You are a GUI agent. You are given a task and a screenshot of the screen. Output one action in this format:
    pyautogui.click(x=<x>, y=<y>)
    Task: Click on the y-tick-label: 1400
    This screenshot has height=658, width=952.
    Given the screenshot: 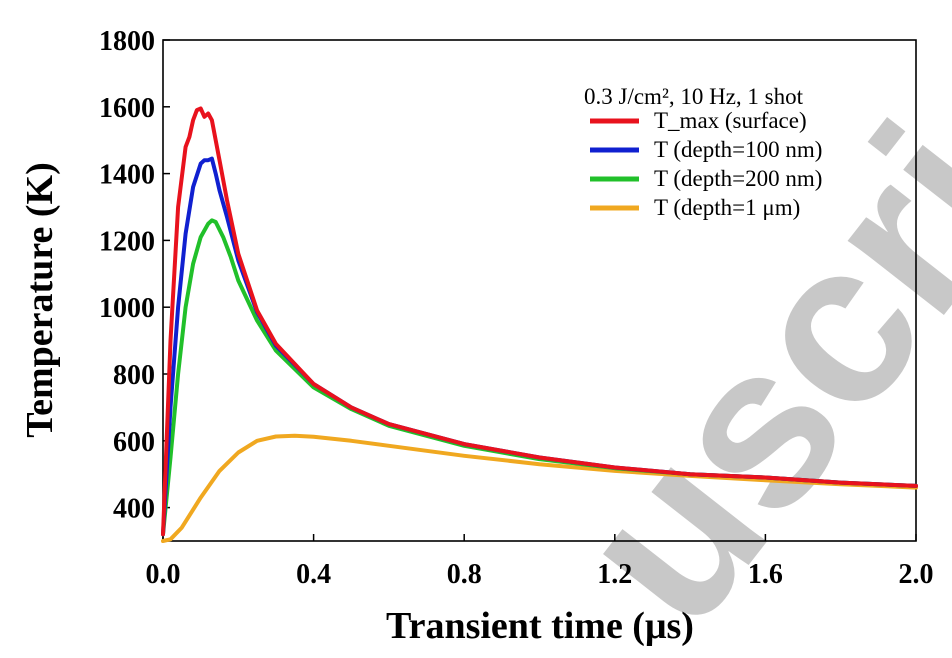 What is the action you would take?
    pyautogui.click(x=127, y=175)
    